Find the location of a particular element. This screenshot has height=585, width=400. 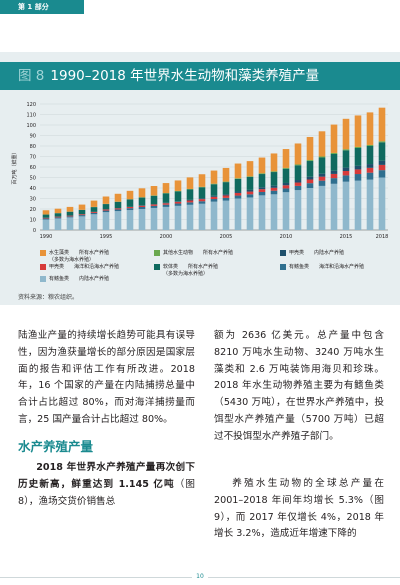

y-tick-label: 10 is located at coordinates (33, 220).